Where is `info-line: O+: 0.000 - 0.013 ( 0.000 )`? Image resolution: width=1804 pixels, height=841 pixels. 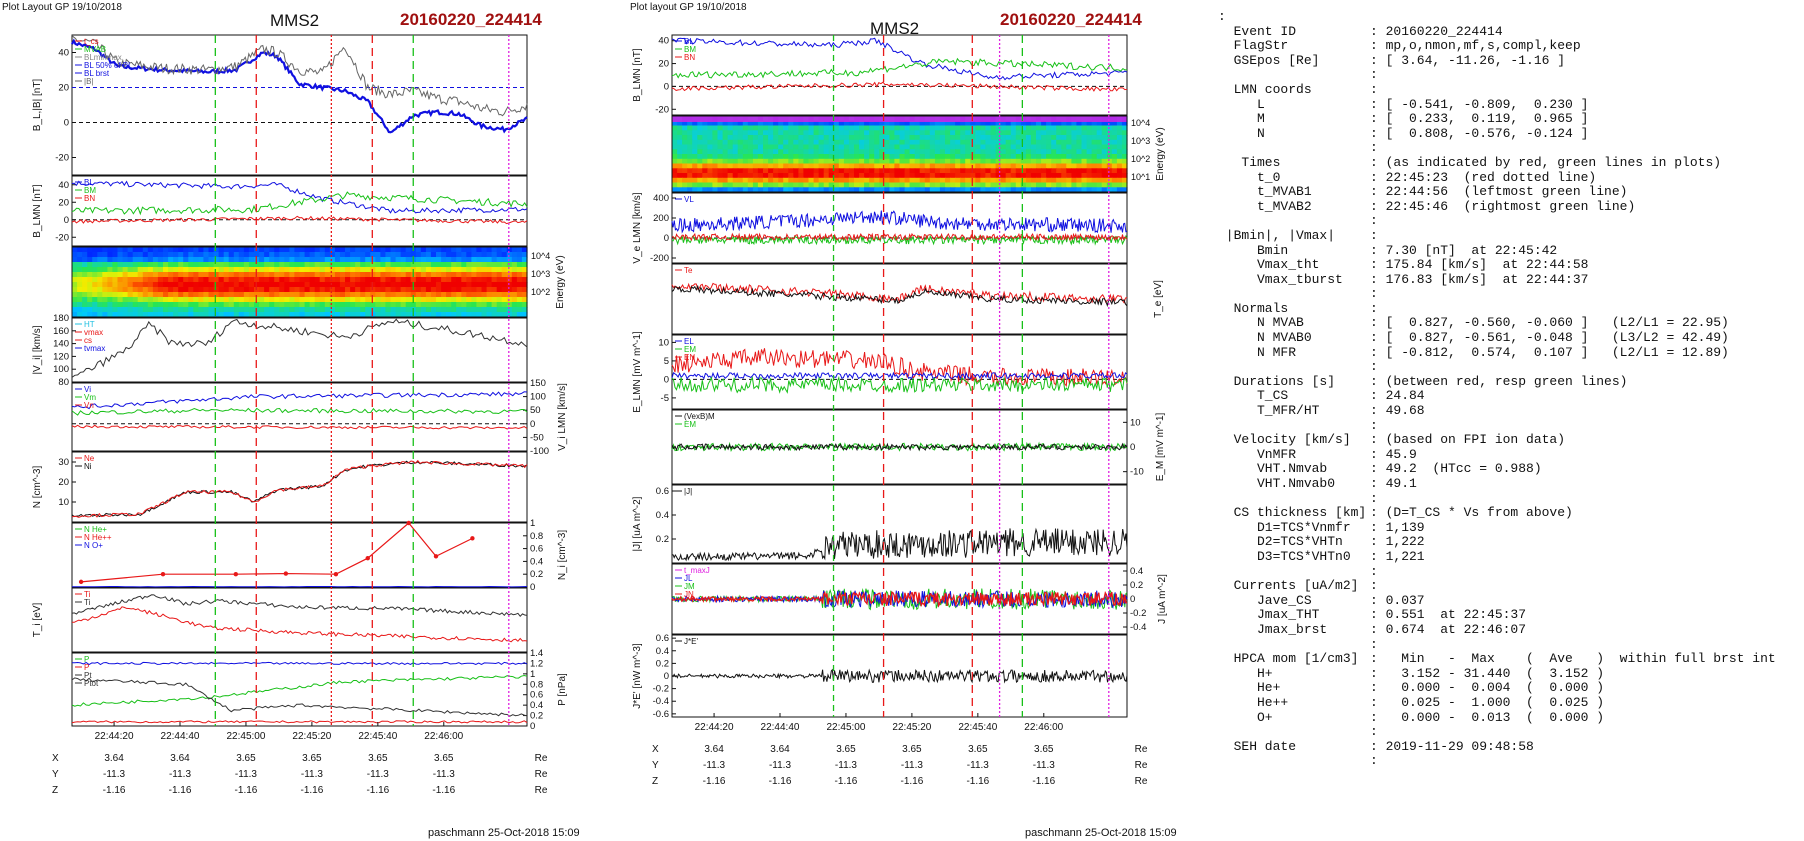 info-line: O+: 0.000 - 0.013 ( 0.000 ) is located at coordinates (1508, 718).